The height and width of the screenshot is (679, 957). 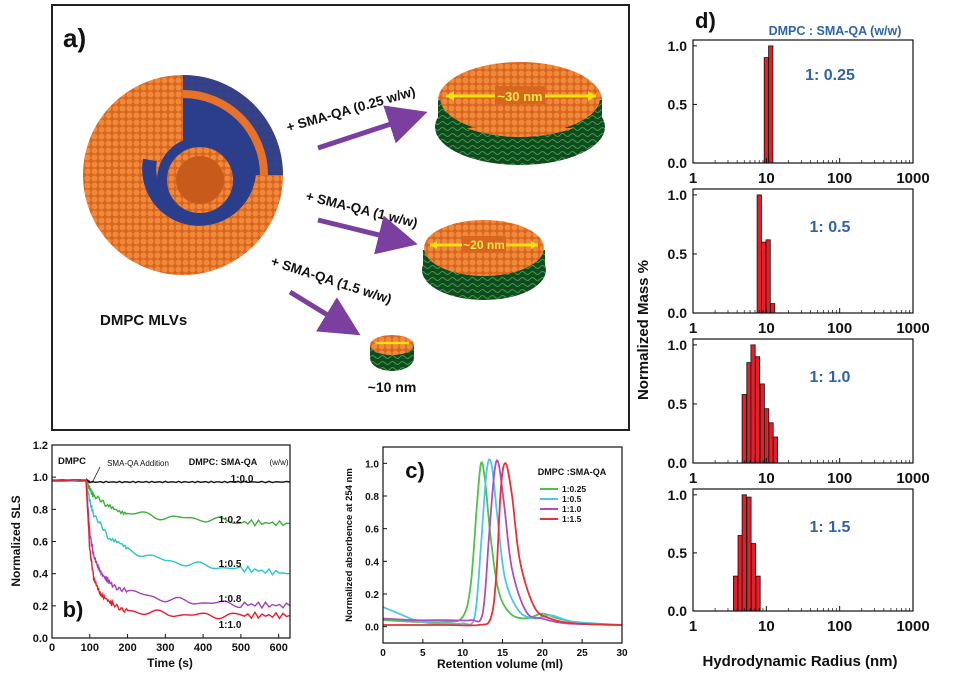 What do you see at coordinates (372, 497) in the screenshot?
I see `y-tick-label: 0.8` at bounding box center [372, 497].